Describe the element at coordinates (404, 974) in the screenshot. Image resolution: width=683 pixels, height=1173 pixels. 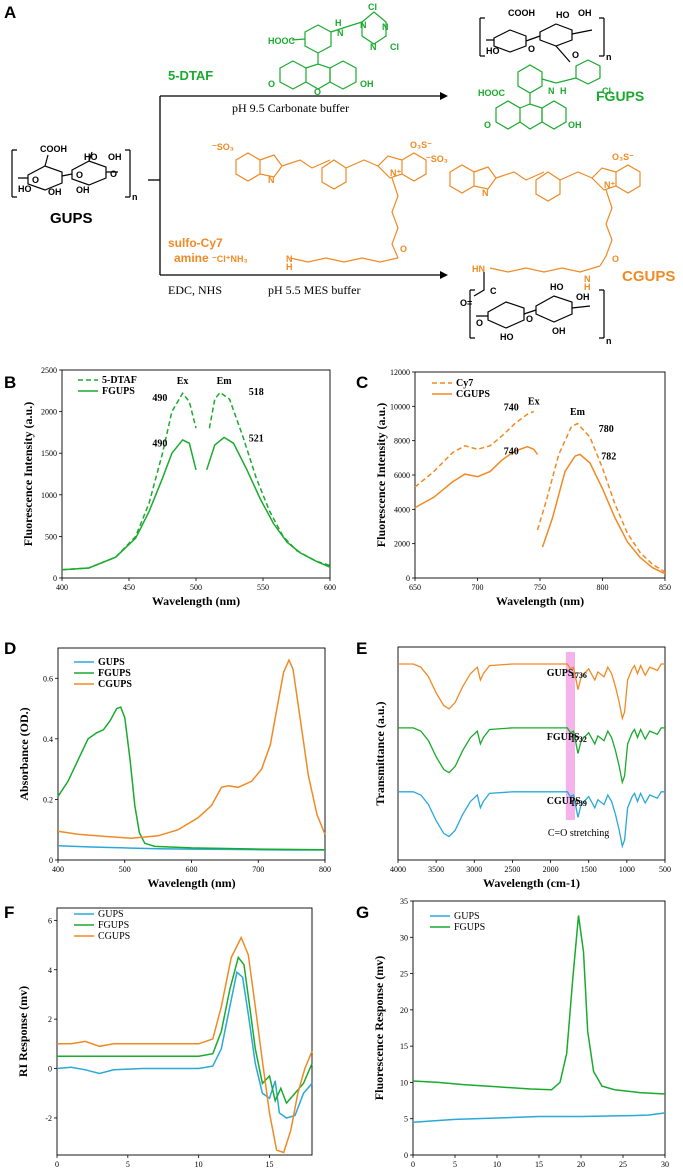
I see `y-tick-label: 25` at that location.